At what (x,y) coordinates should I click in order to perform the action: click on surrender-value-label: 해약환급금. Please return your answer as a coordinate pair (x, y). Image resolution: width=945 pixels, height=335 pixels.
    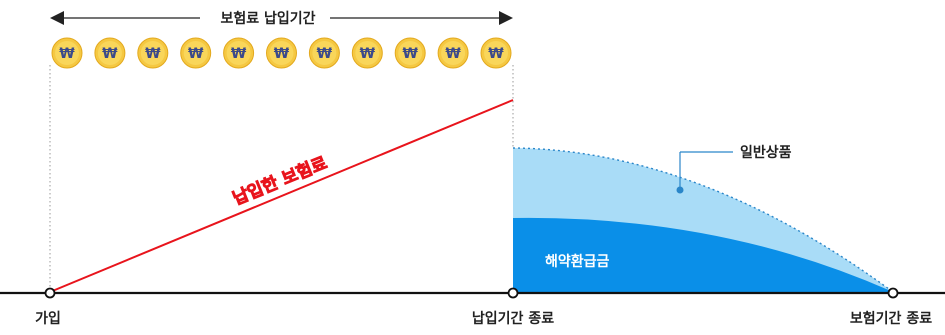
    Looking at the image, I should click on (577, 261).